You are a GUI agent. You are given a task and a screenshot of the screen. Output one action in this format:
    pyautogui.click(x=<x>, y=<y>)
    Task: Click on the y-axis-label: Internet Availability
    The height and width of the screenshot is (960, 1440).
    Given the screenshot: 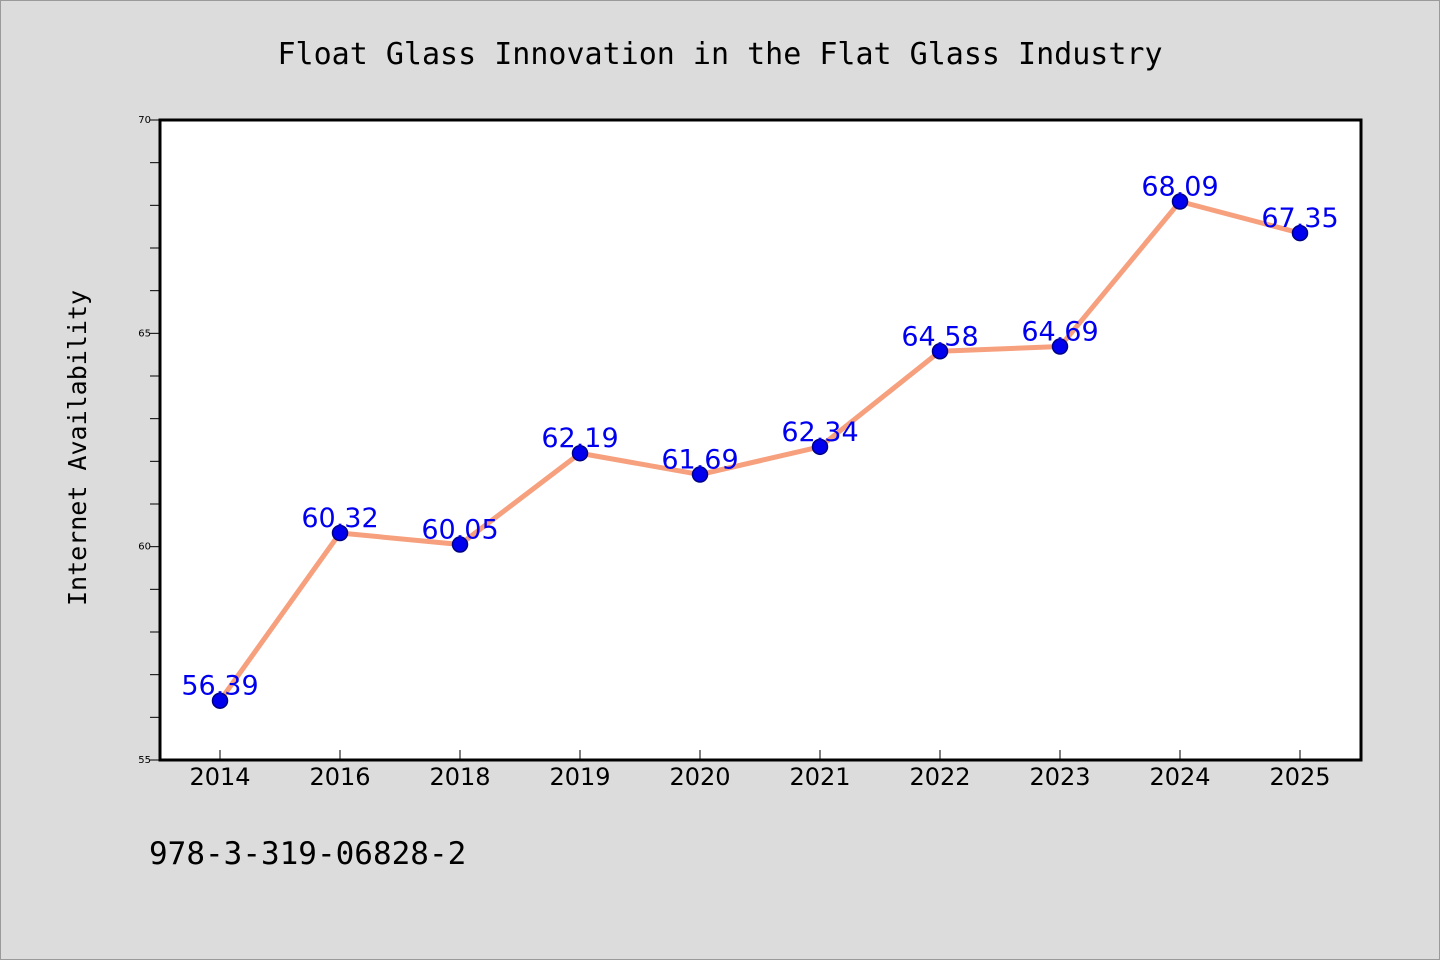 What is the action you would take?
    pyautogui.click(x=77, y=448)
    